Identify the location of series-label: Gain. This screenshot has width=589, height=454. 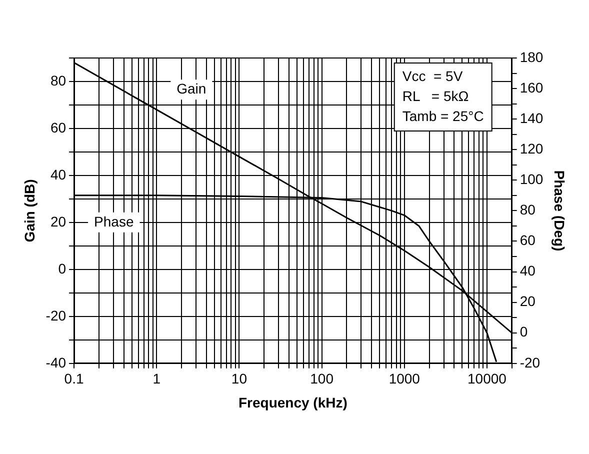
(191, 88).